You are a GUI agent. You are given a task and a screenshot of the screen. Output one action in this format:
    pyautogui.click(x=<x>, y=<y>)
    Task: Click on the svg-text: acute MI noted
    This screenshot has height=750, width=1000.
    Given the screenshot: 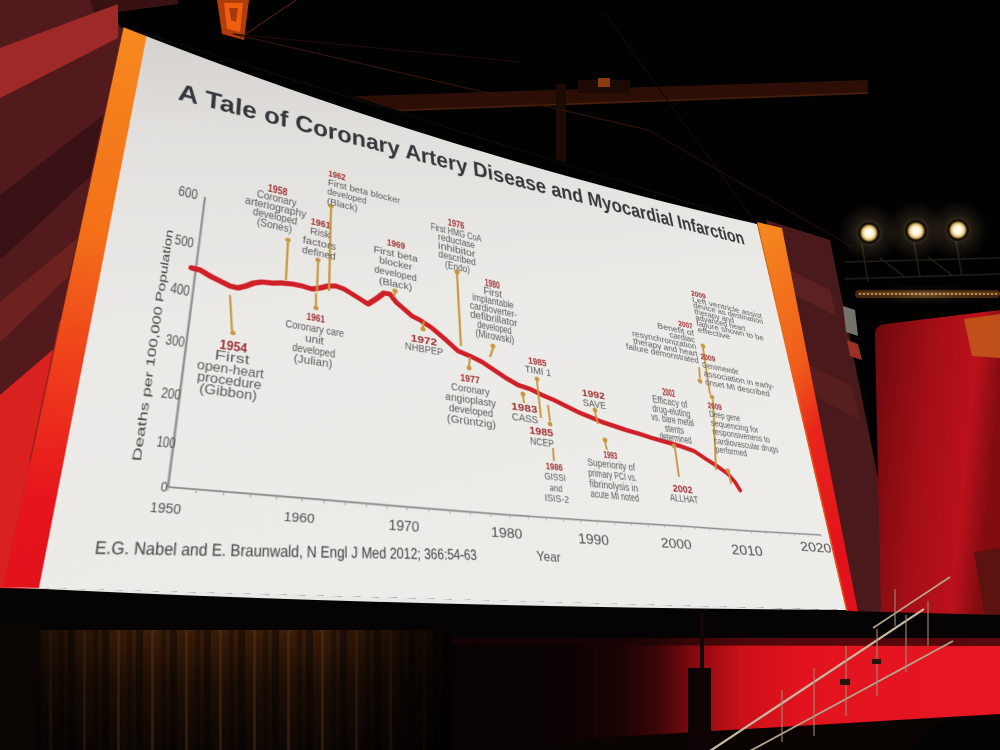 What is the action you would take?
    pyautogui.click(x=615, y=496)
    